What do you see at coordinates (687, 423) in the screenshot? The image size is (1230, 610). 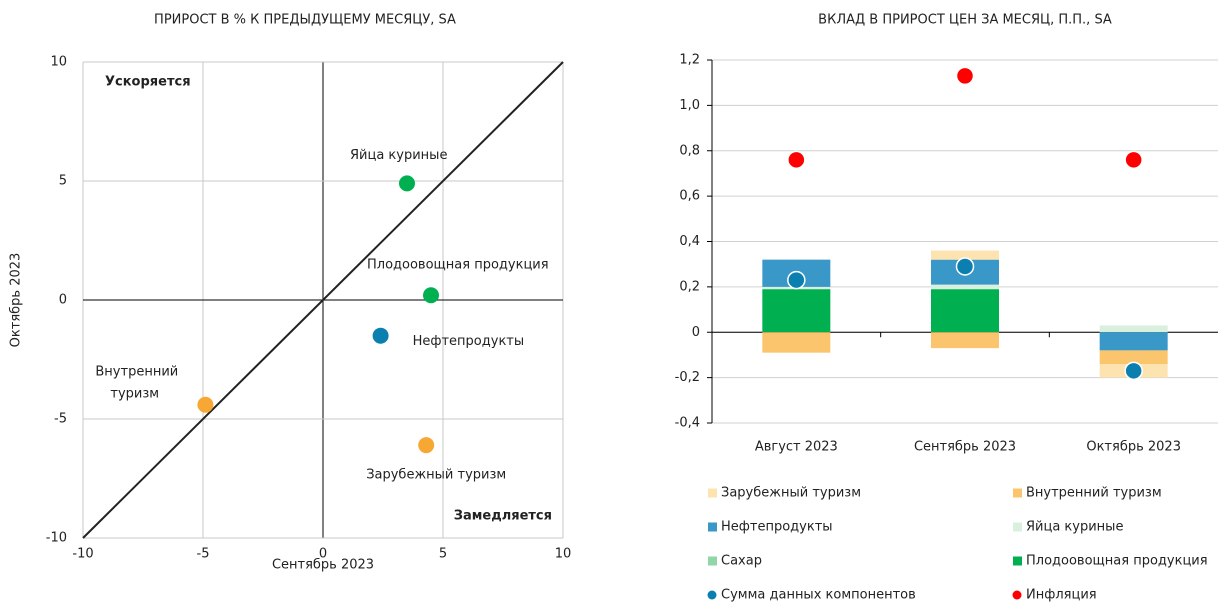 I see `y-tick-label: -0,4` at bounding box center [687, 423].